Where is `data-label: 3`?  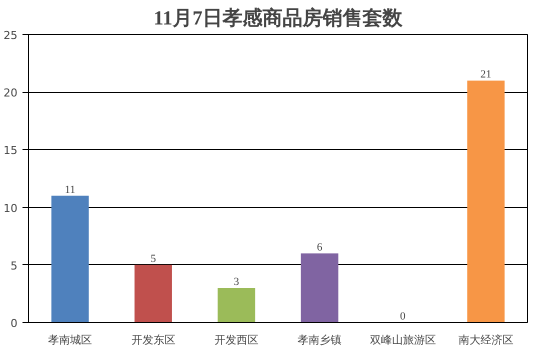
data-label: 3 is located at coordinates (237, 282).